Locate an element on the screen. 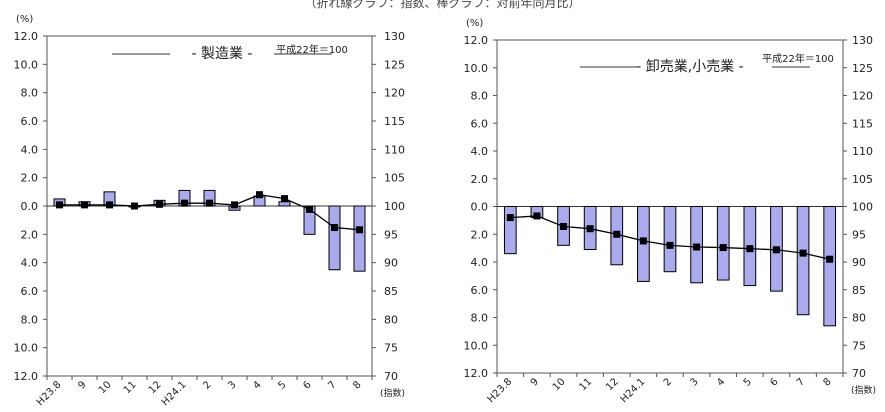 The image size is (885, 412). left-tick-label: 8.0 is located at coordinates (480, 318).